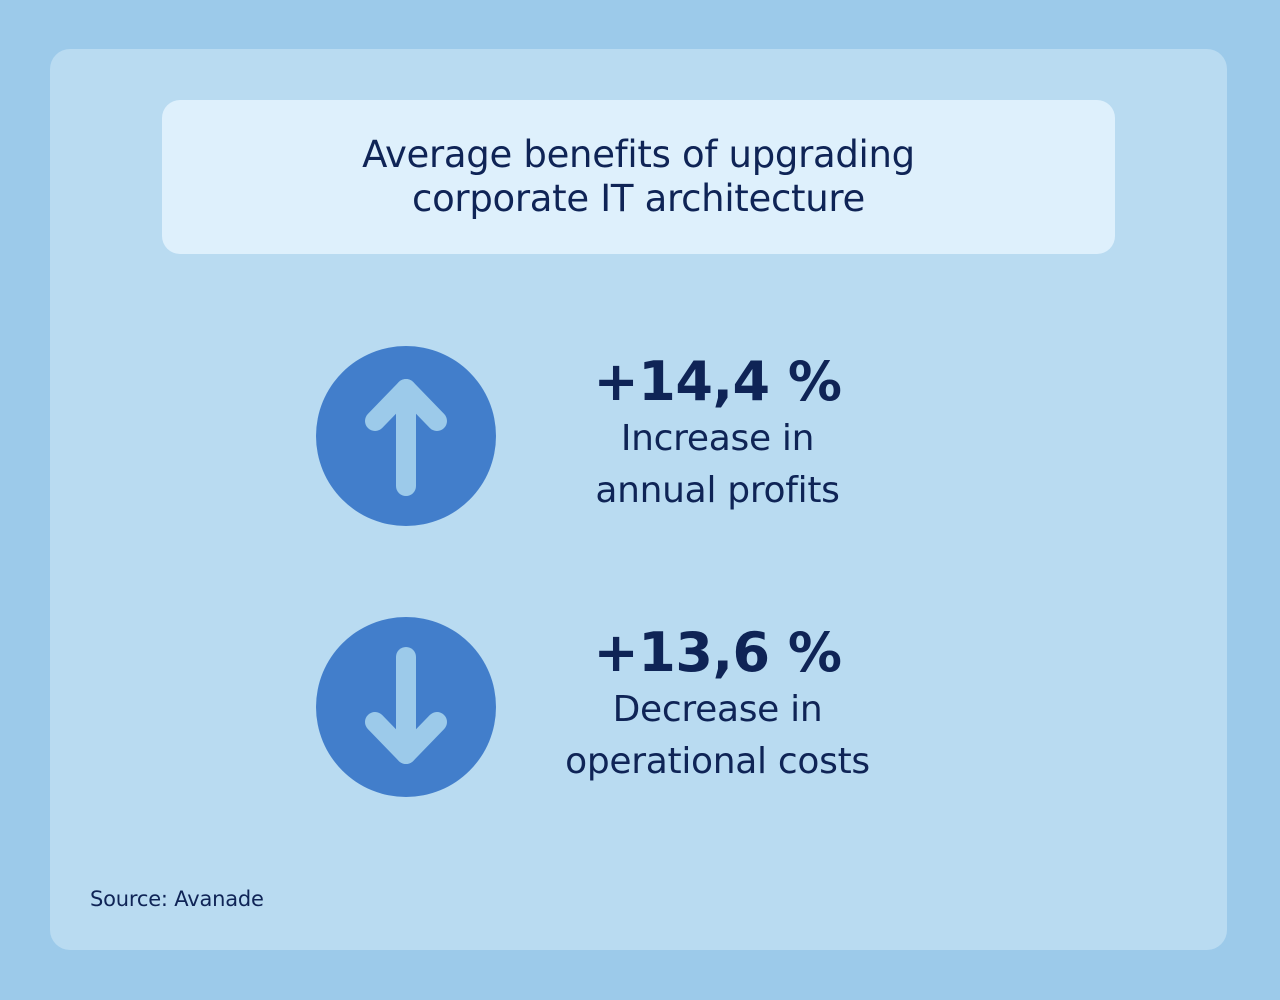 The height and width of the screenshot is (1000, 1280). What do you see at coordinates (717, 381) in the screenshot?
I see `stat-value: +14,4 %` at bounding box center [717, 381].